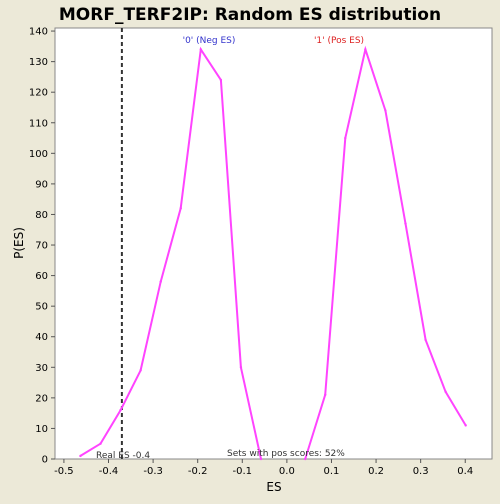 Image resolution: width=500 pixels, height=504 pixels. Describe the element at coordinates (153, 471) in the screenshot. I see `x-tick-label: -0.3` at that location.